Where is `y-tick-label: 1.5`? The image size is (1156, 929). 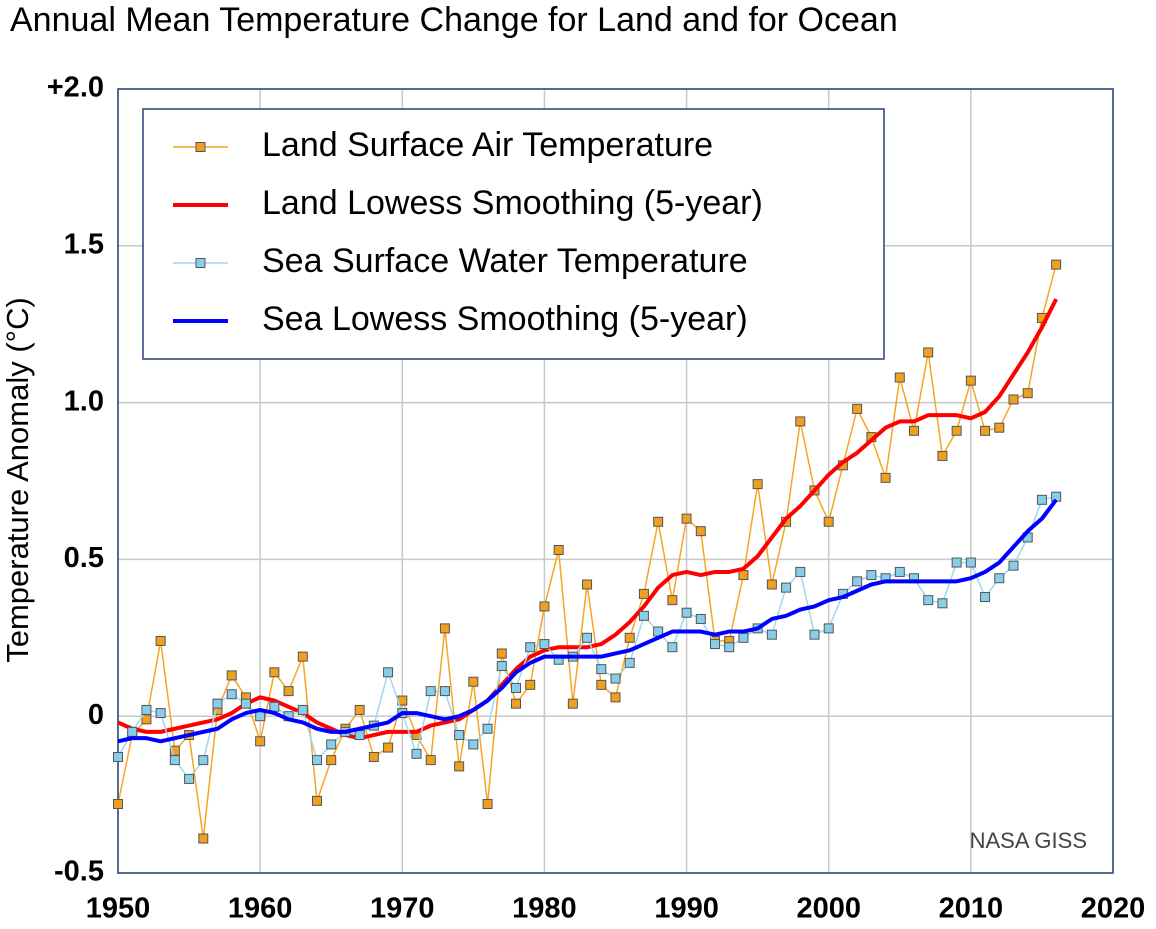 y-tick-label: 1.5 is located at coordinates (84, 244).